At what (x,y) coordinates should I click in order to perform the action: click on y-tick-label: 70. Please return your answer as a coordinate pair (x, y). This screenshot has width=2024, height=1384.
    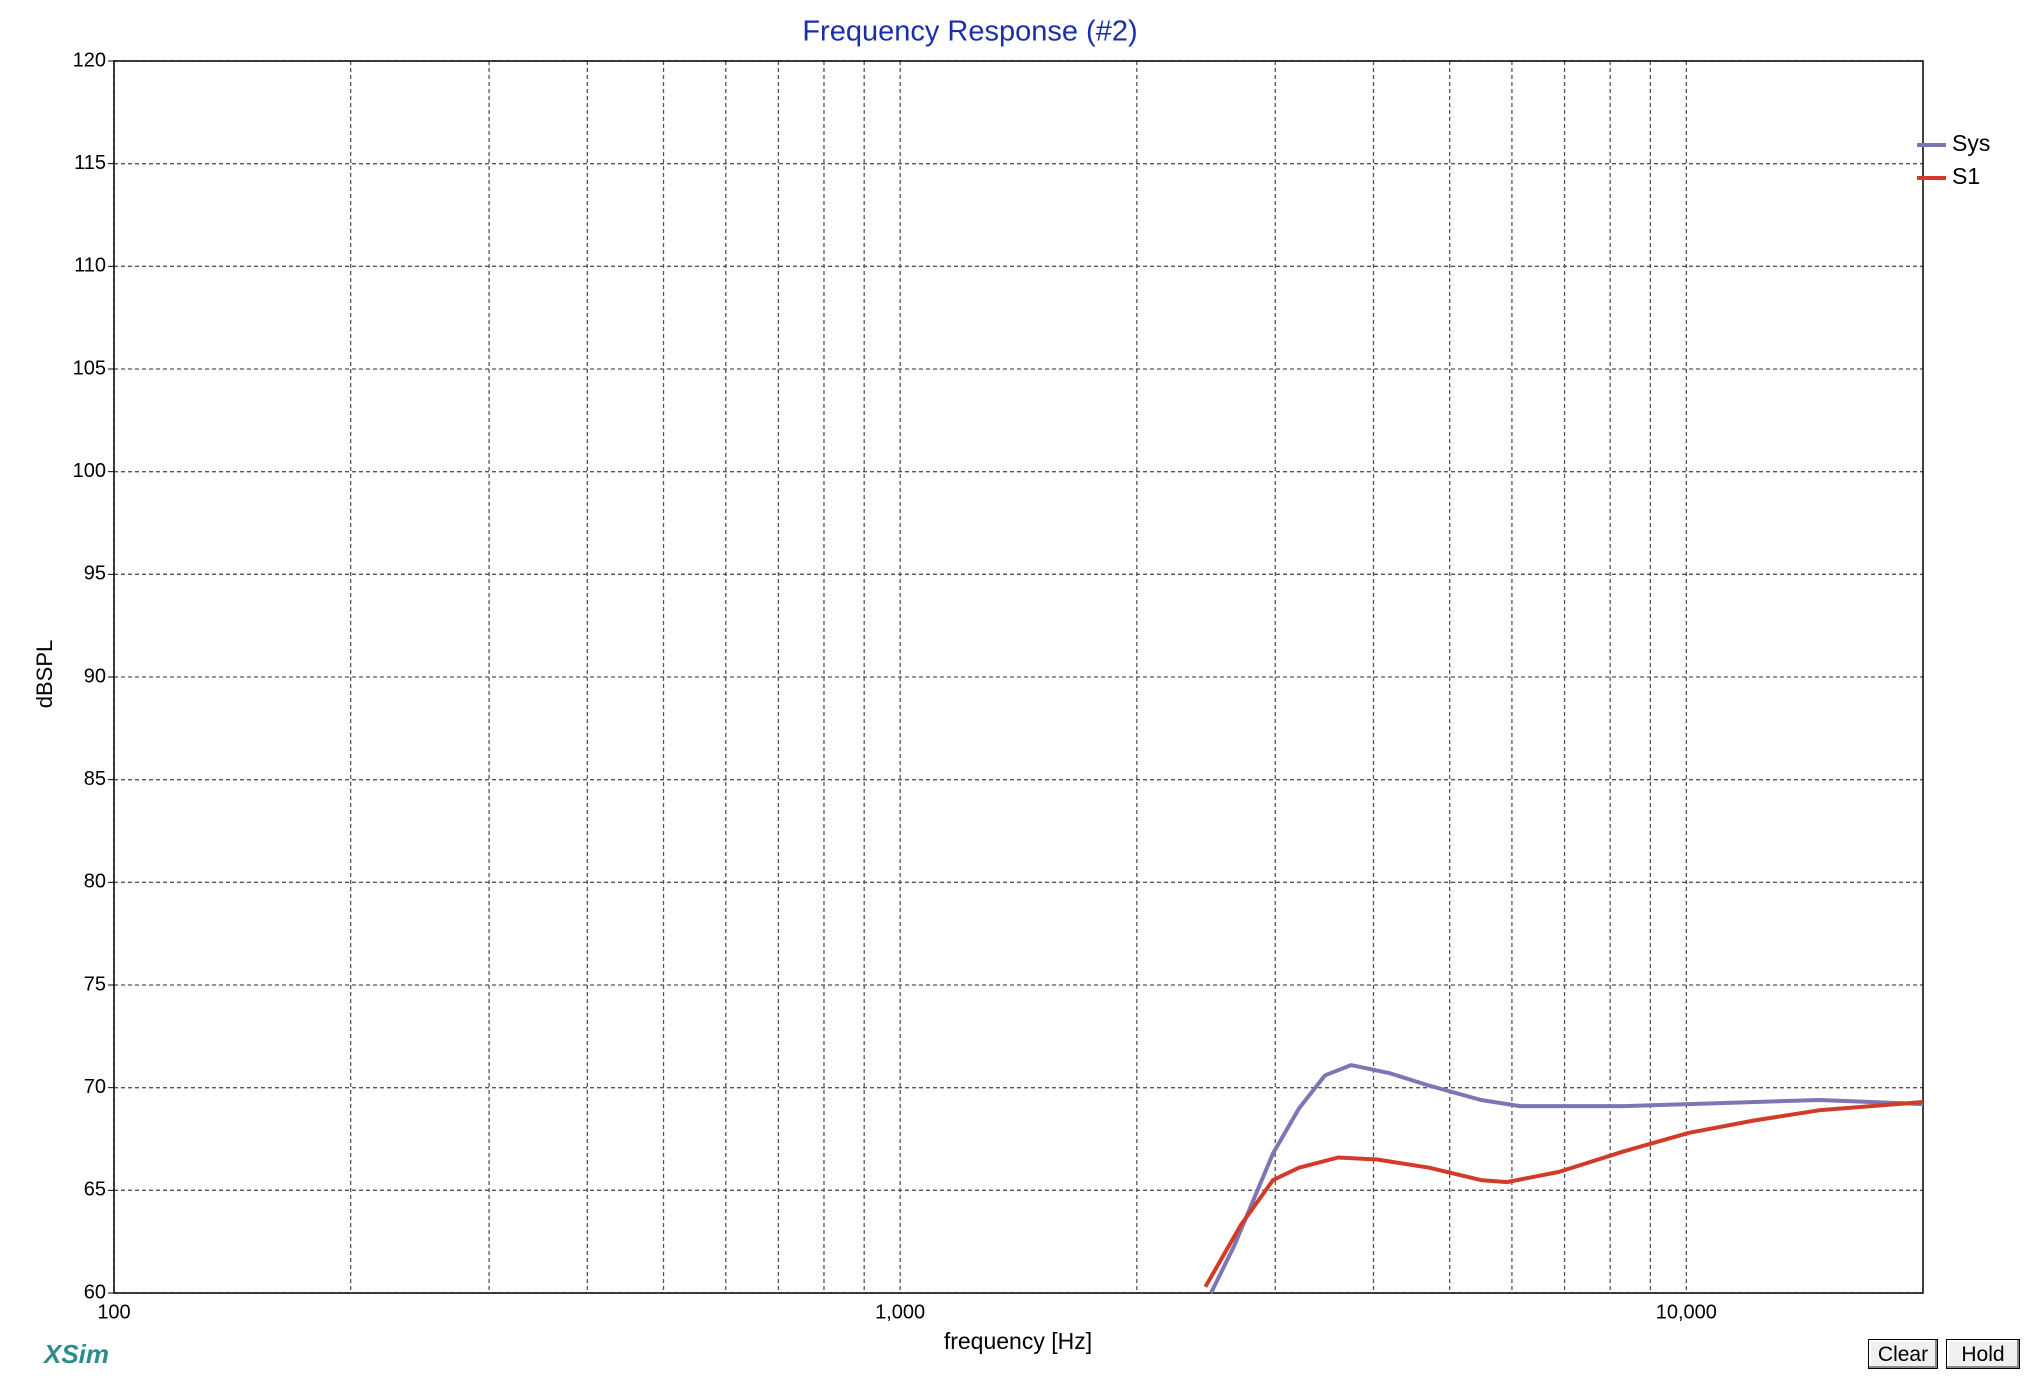
    Looking at the image, I should click on (95, 1087).